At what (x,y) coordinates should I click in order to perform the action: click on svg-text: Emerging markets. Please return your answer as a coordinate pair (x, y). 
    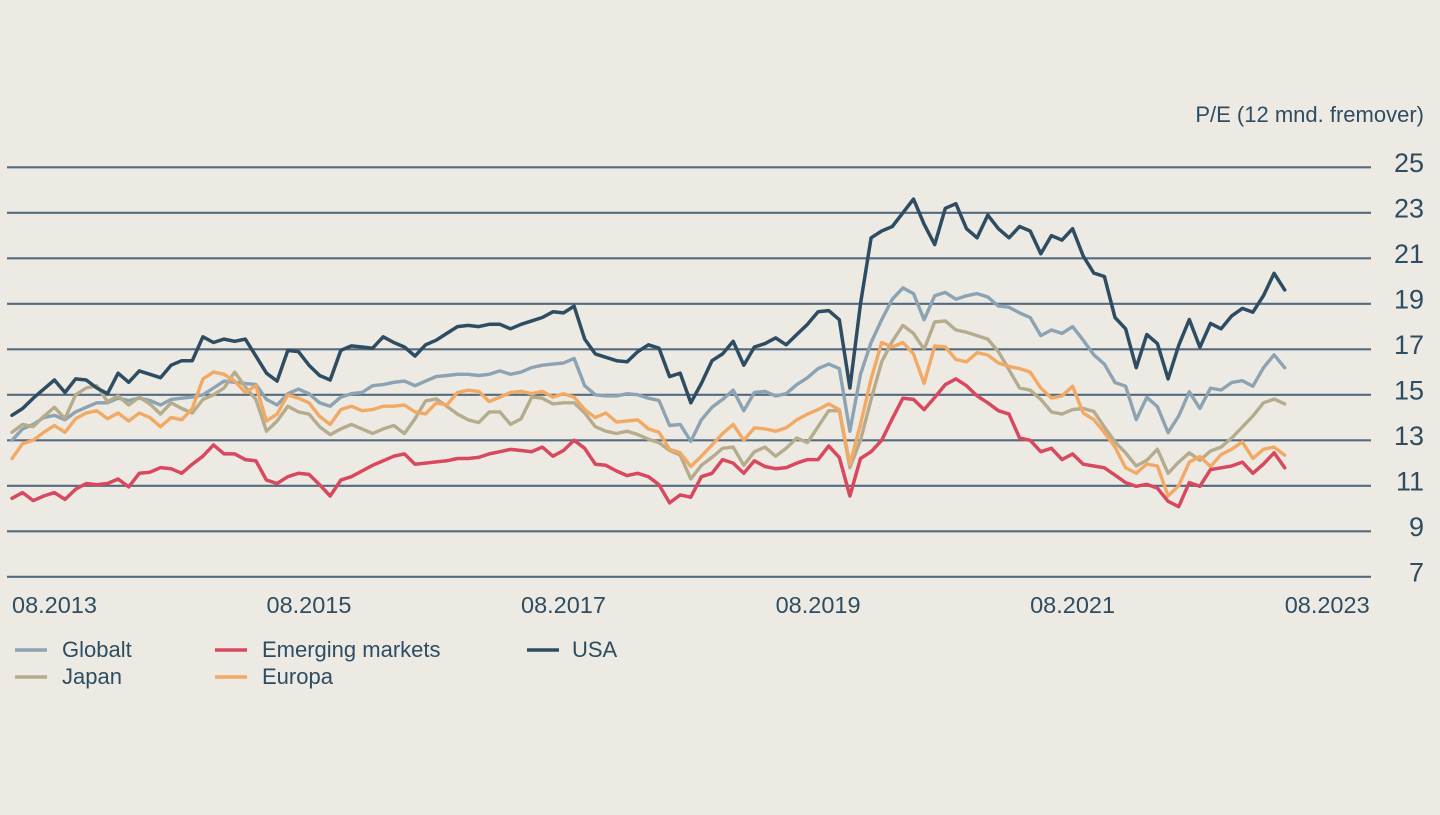
    Looking at the image, I should click on (351, 649).